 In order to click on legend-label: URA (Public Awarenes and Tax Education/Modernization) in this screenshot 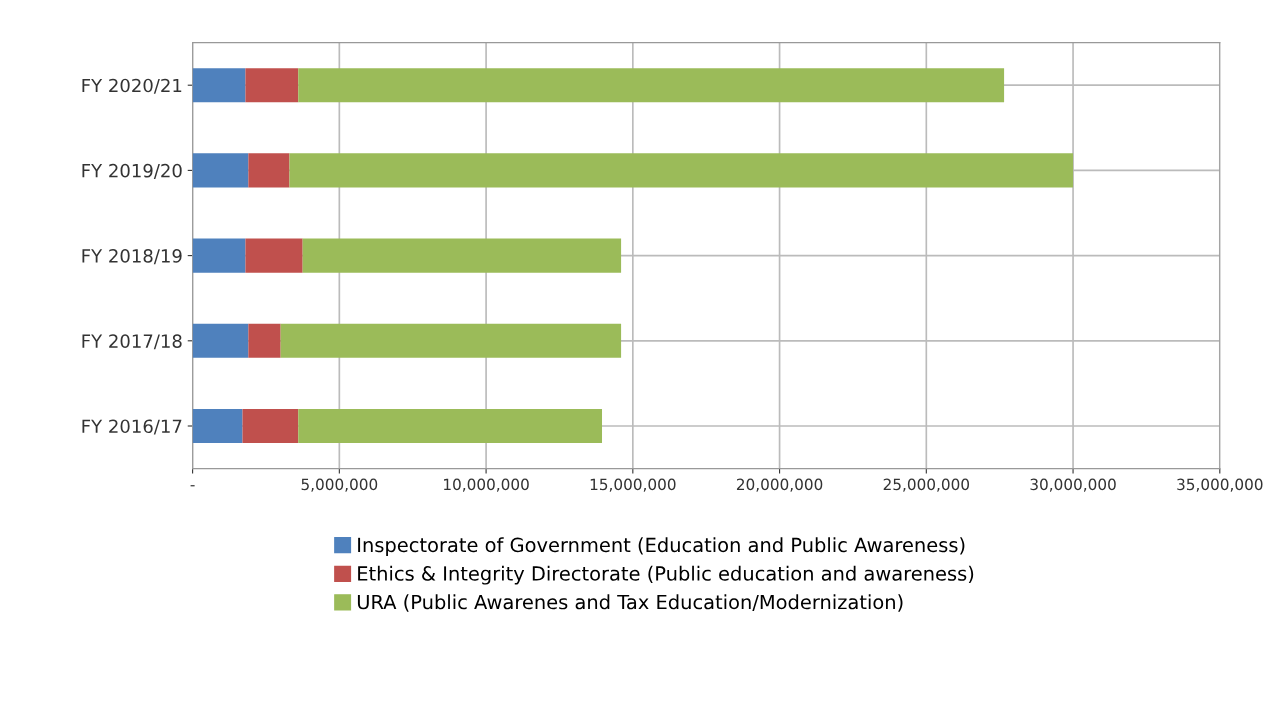, I will do `click(630, 603)`.